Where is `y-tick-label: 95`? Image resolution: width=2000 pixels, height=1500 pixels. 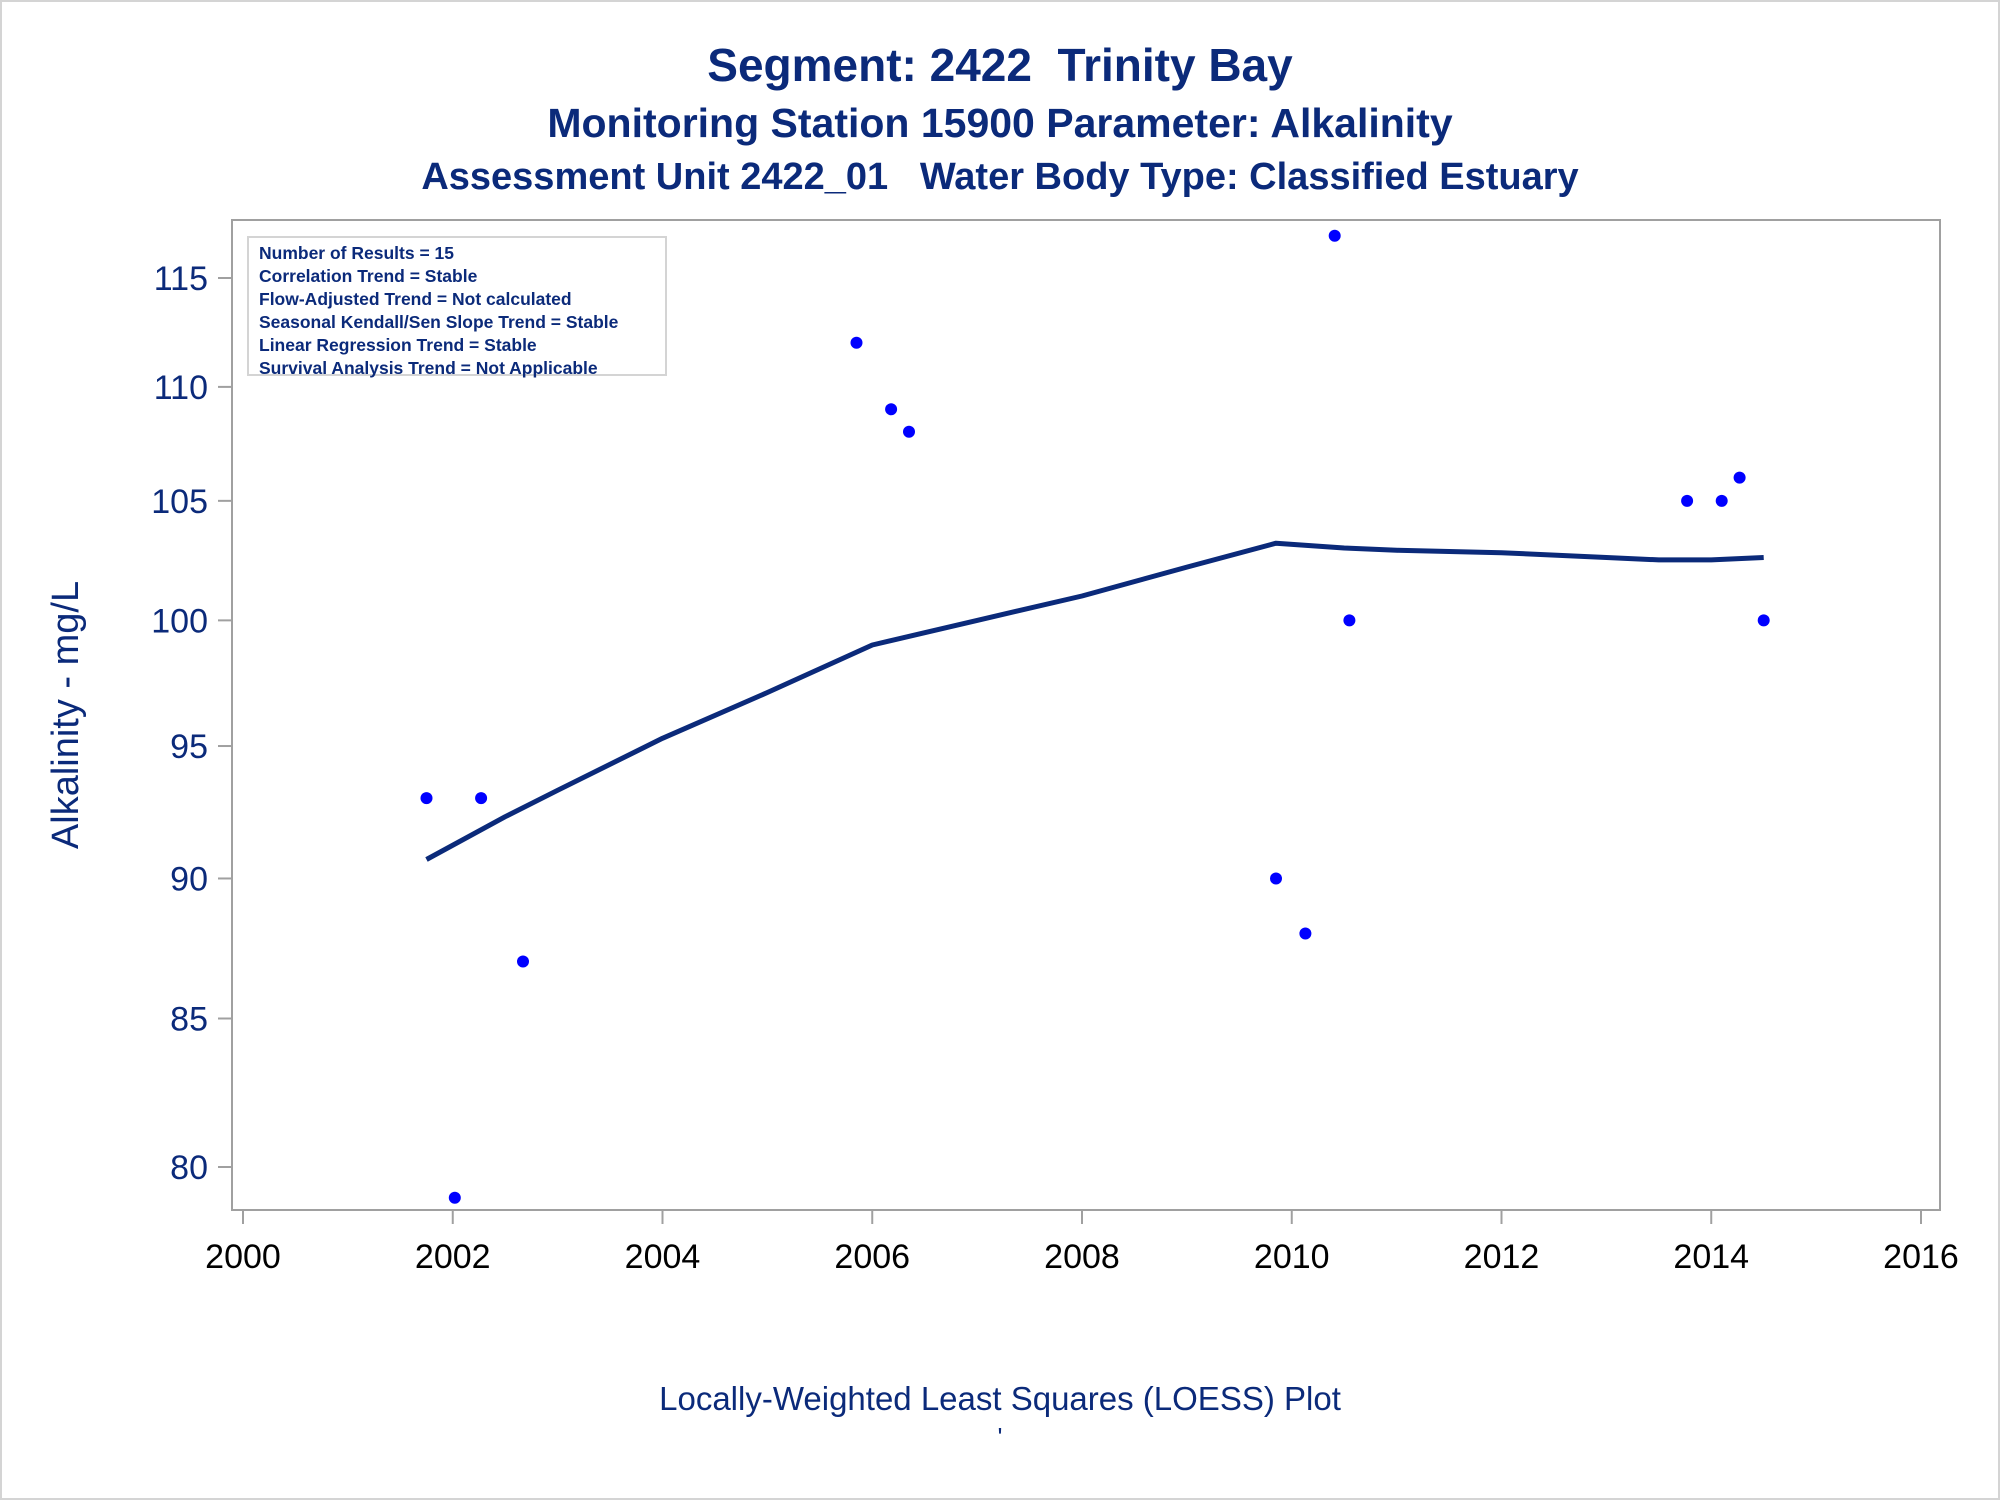 y-tick-label: 95 is located at coordinates (189, 747).